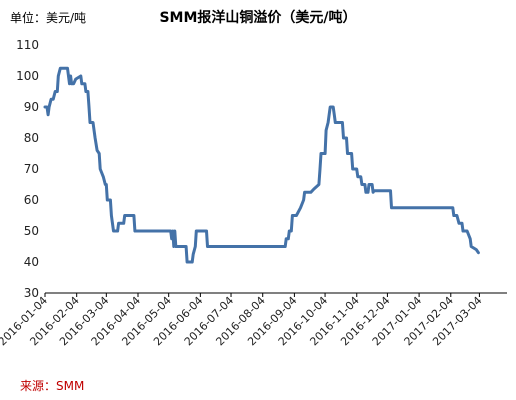 The image size is (516, 400). I want to click on y-tick-label: 60, so click(31, 200).